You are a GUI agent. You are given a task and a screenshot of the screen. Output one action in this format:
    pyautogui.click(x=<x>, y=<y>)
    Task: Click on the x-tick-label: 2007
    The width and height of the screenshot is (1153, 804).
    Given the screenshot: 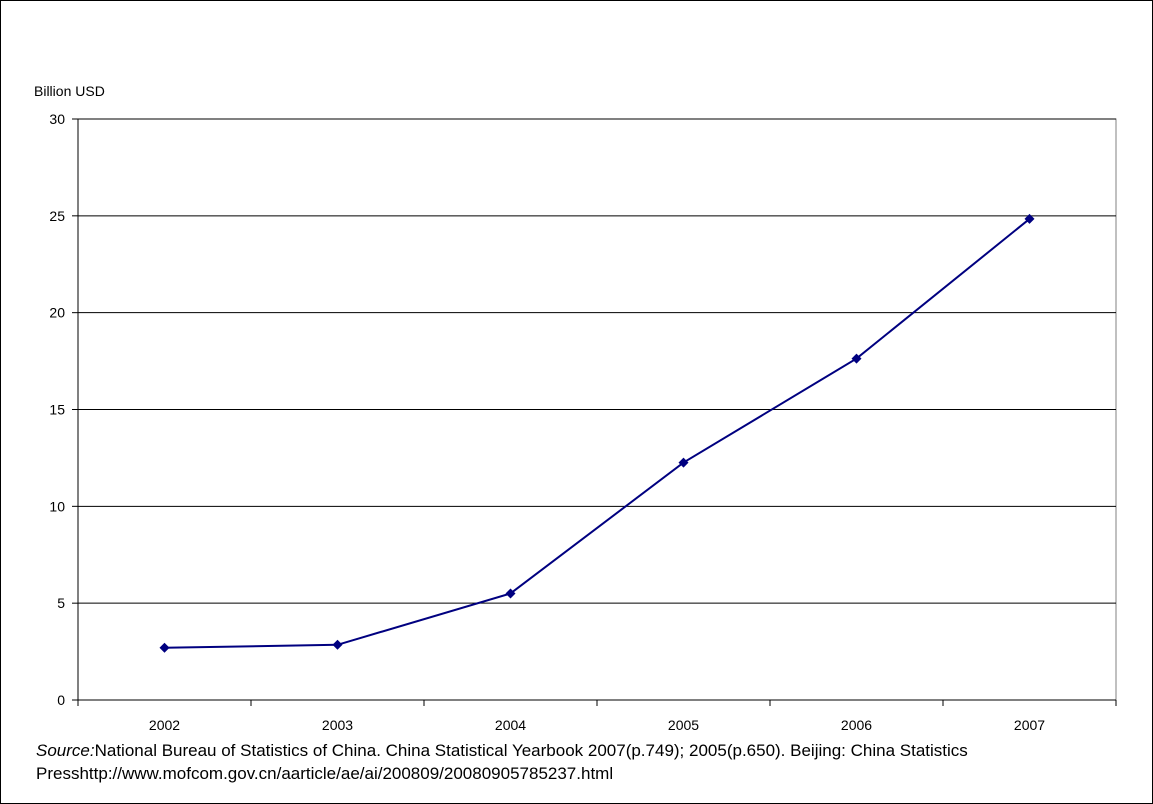 What is the action you would take?
    pyautogui.click(x=1029, y=725)
    